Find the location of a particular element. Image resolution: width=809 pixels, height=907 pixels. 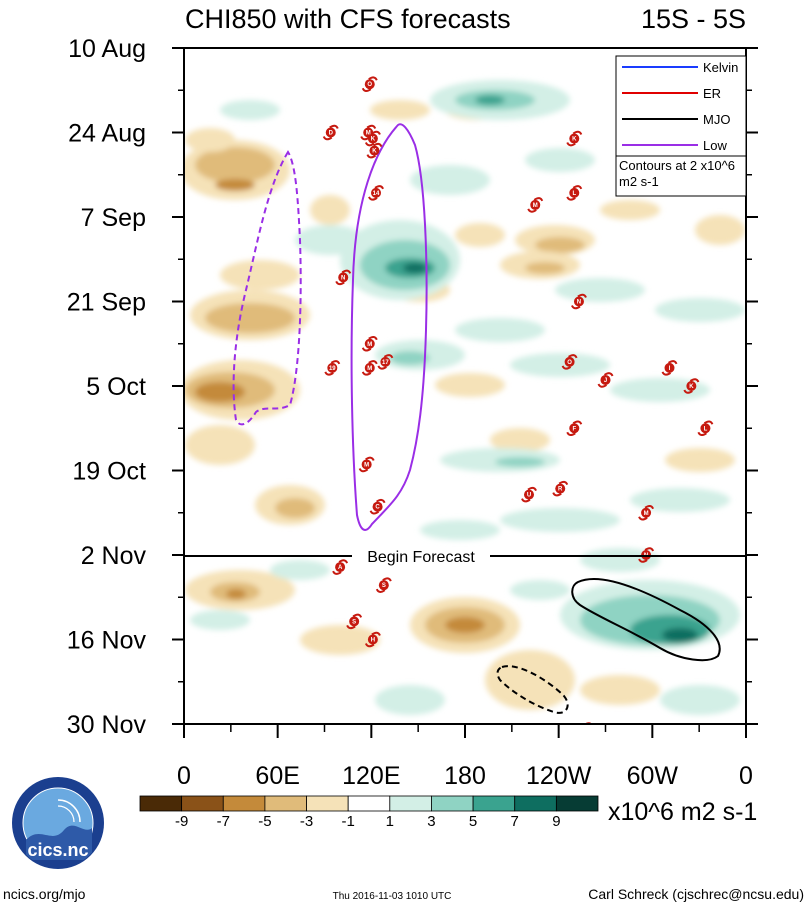

storm-label: 14 is located at coordinates (376, 194).